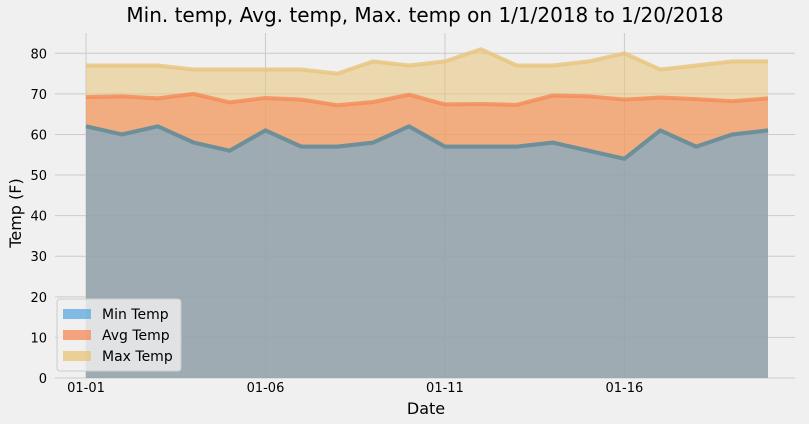  Describe the element at coordinates (86, 388) in the screenshot. I see `x-tick-label: 01-01` at that location.